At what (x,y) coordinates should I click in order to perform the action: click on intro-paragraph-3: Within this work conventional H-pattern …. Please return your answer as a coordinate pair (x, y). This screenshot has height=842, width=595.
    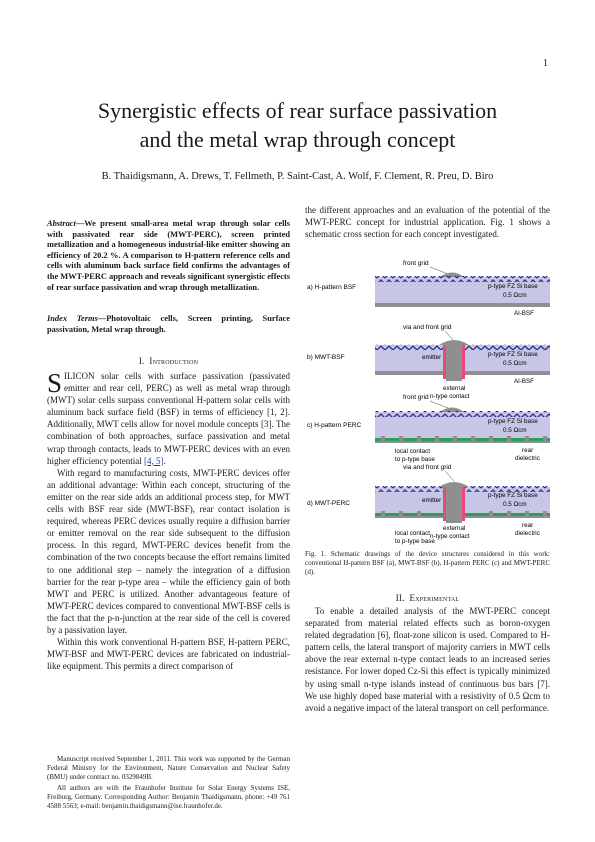
    Looking at the image, I should click on (168, 654).